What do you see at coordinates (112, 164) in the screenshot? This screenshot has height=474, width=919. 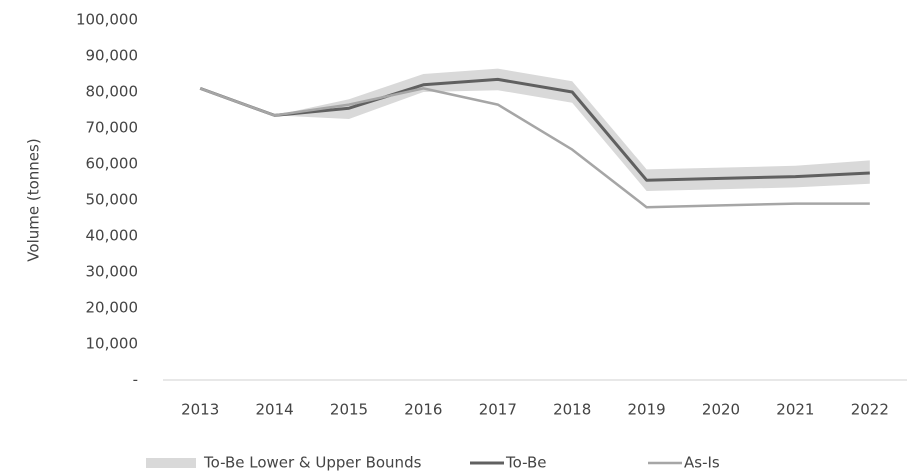 I see `y-tick-label: 60,000` at bounding box center [112, 164].